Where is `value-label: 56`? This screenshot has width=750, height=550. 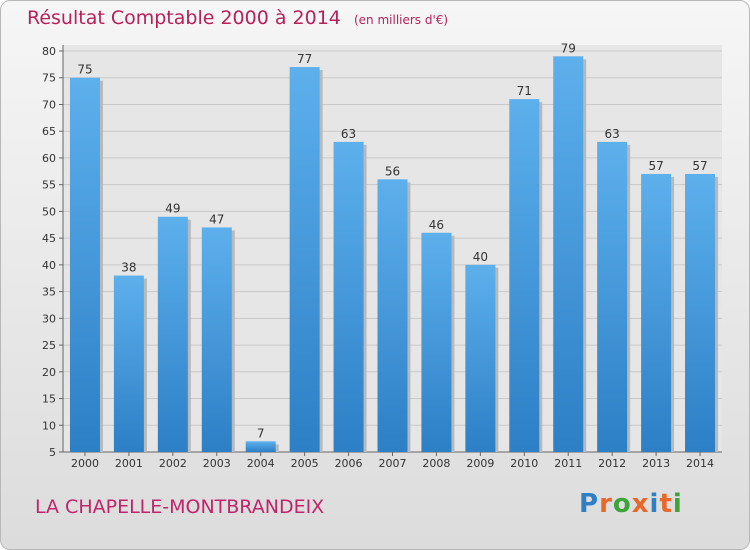 value-label: 56 is located at coordinates (392, 171).